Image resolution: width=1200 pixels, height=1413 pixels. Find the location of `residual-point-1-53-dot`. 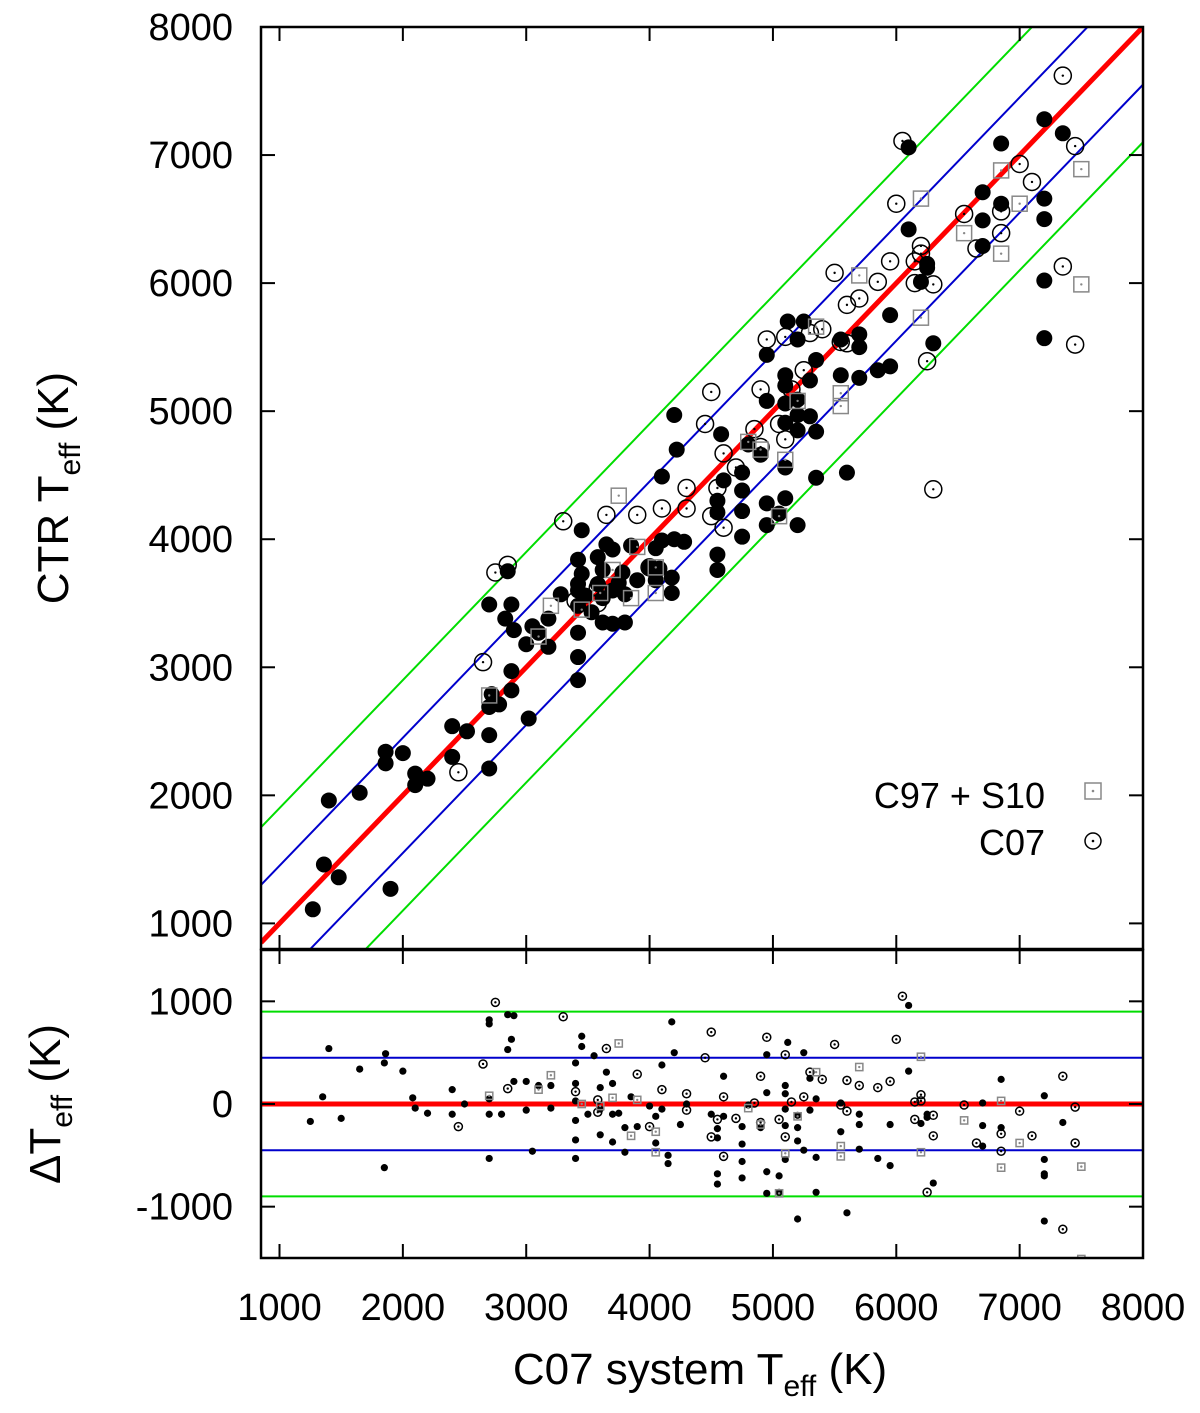

residual-point-1-53-dot is located at coordinates (1032, 1136).